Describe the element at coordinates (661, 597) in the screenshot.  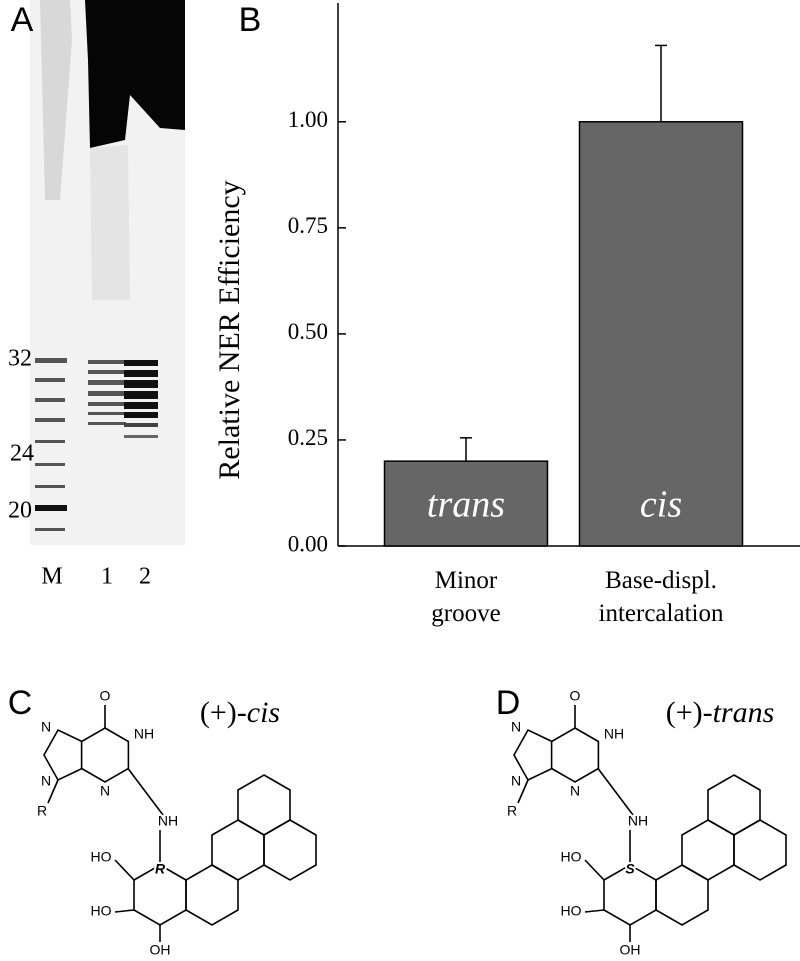
I see `x-tick-label: Base-displ. intercalation` at that location.